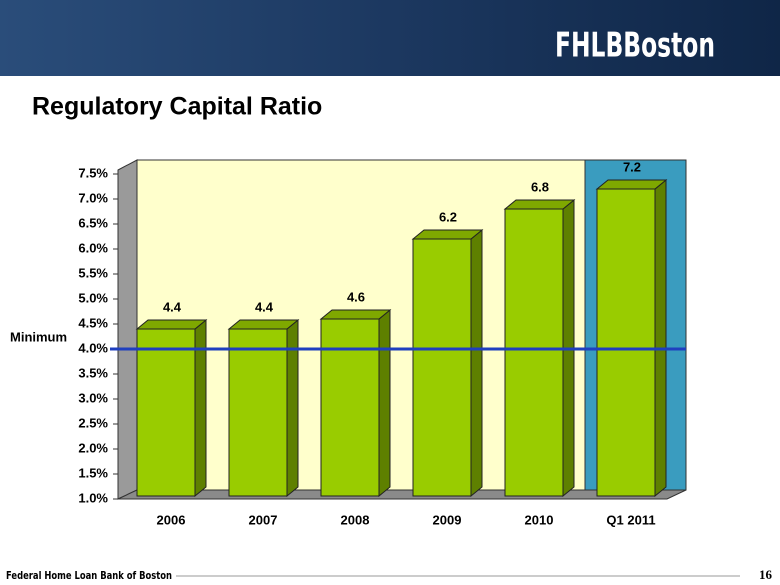 The width and height of the screenshot is (780, 585). What do you see at coordinates (630, 519) in the screenshot?
I see `x-tick-label: Q1 2011` at bounding box center [630, 519].